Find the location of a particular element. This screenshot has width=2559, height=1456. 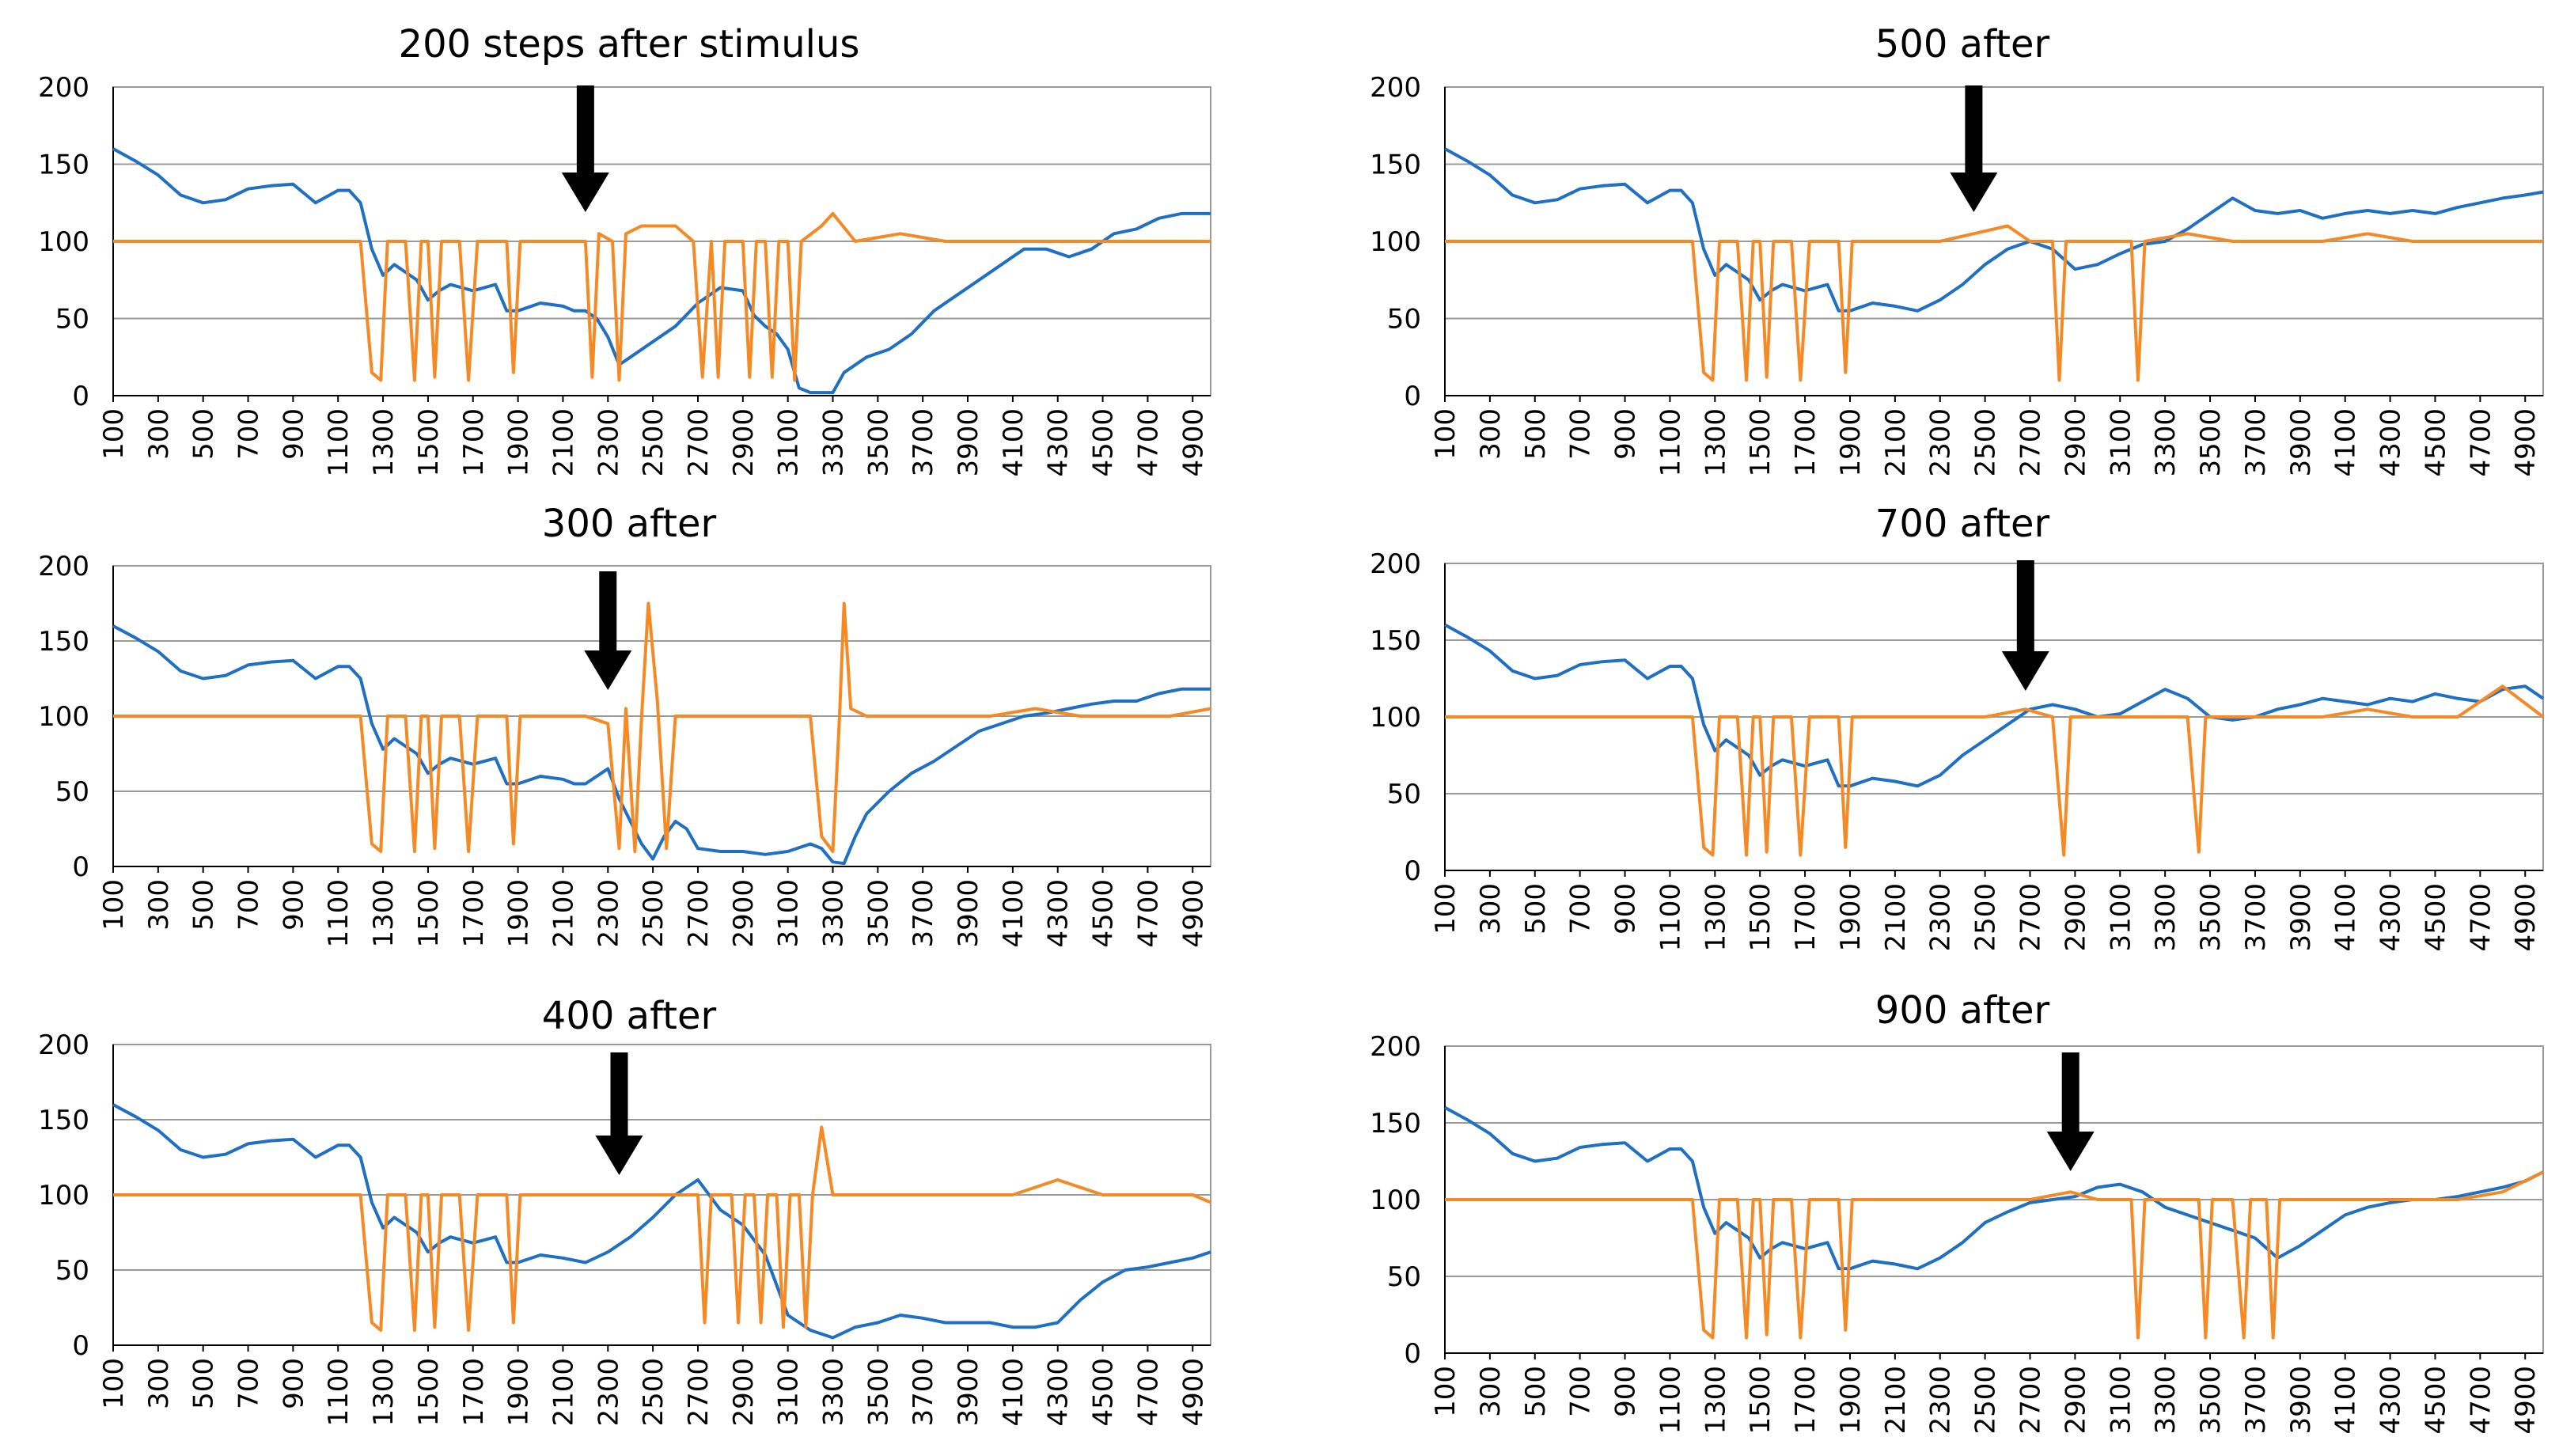

chart-title: 400 after is located at coordinates (629, 1016).